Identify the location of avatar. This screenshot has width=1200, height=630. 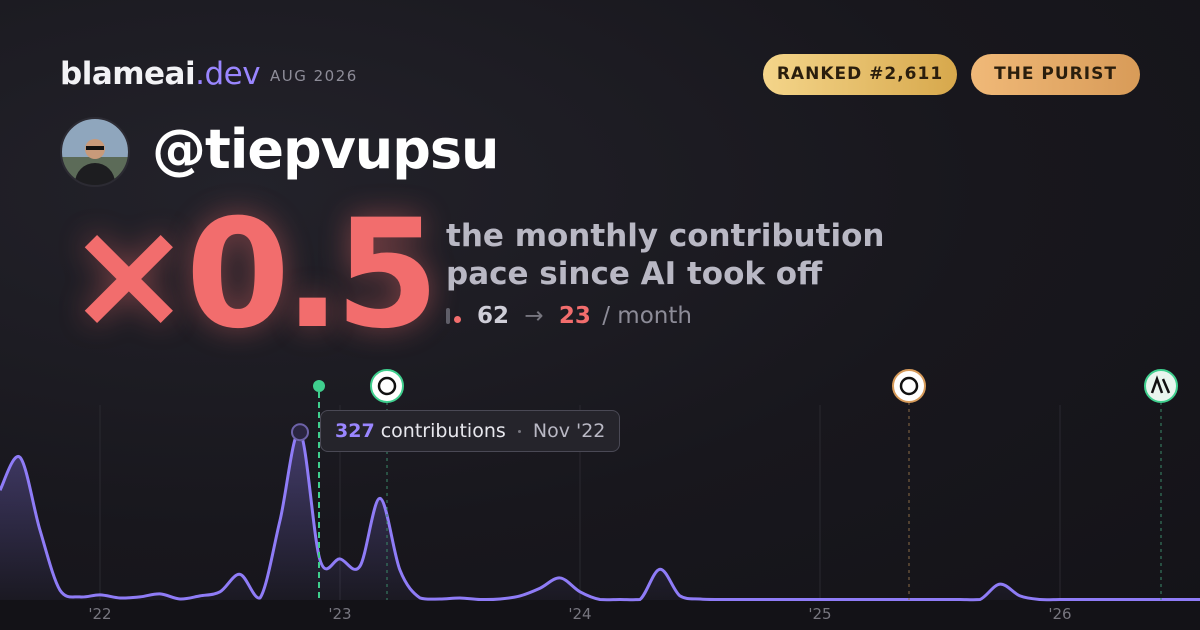
(95, 152).